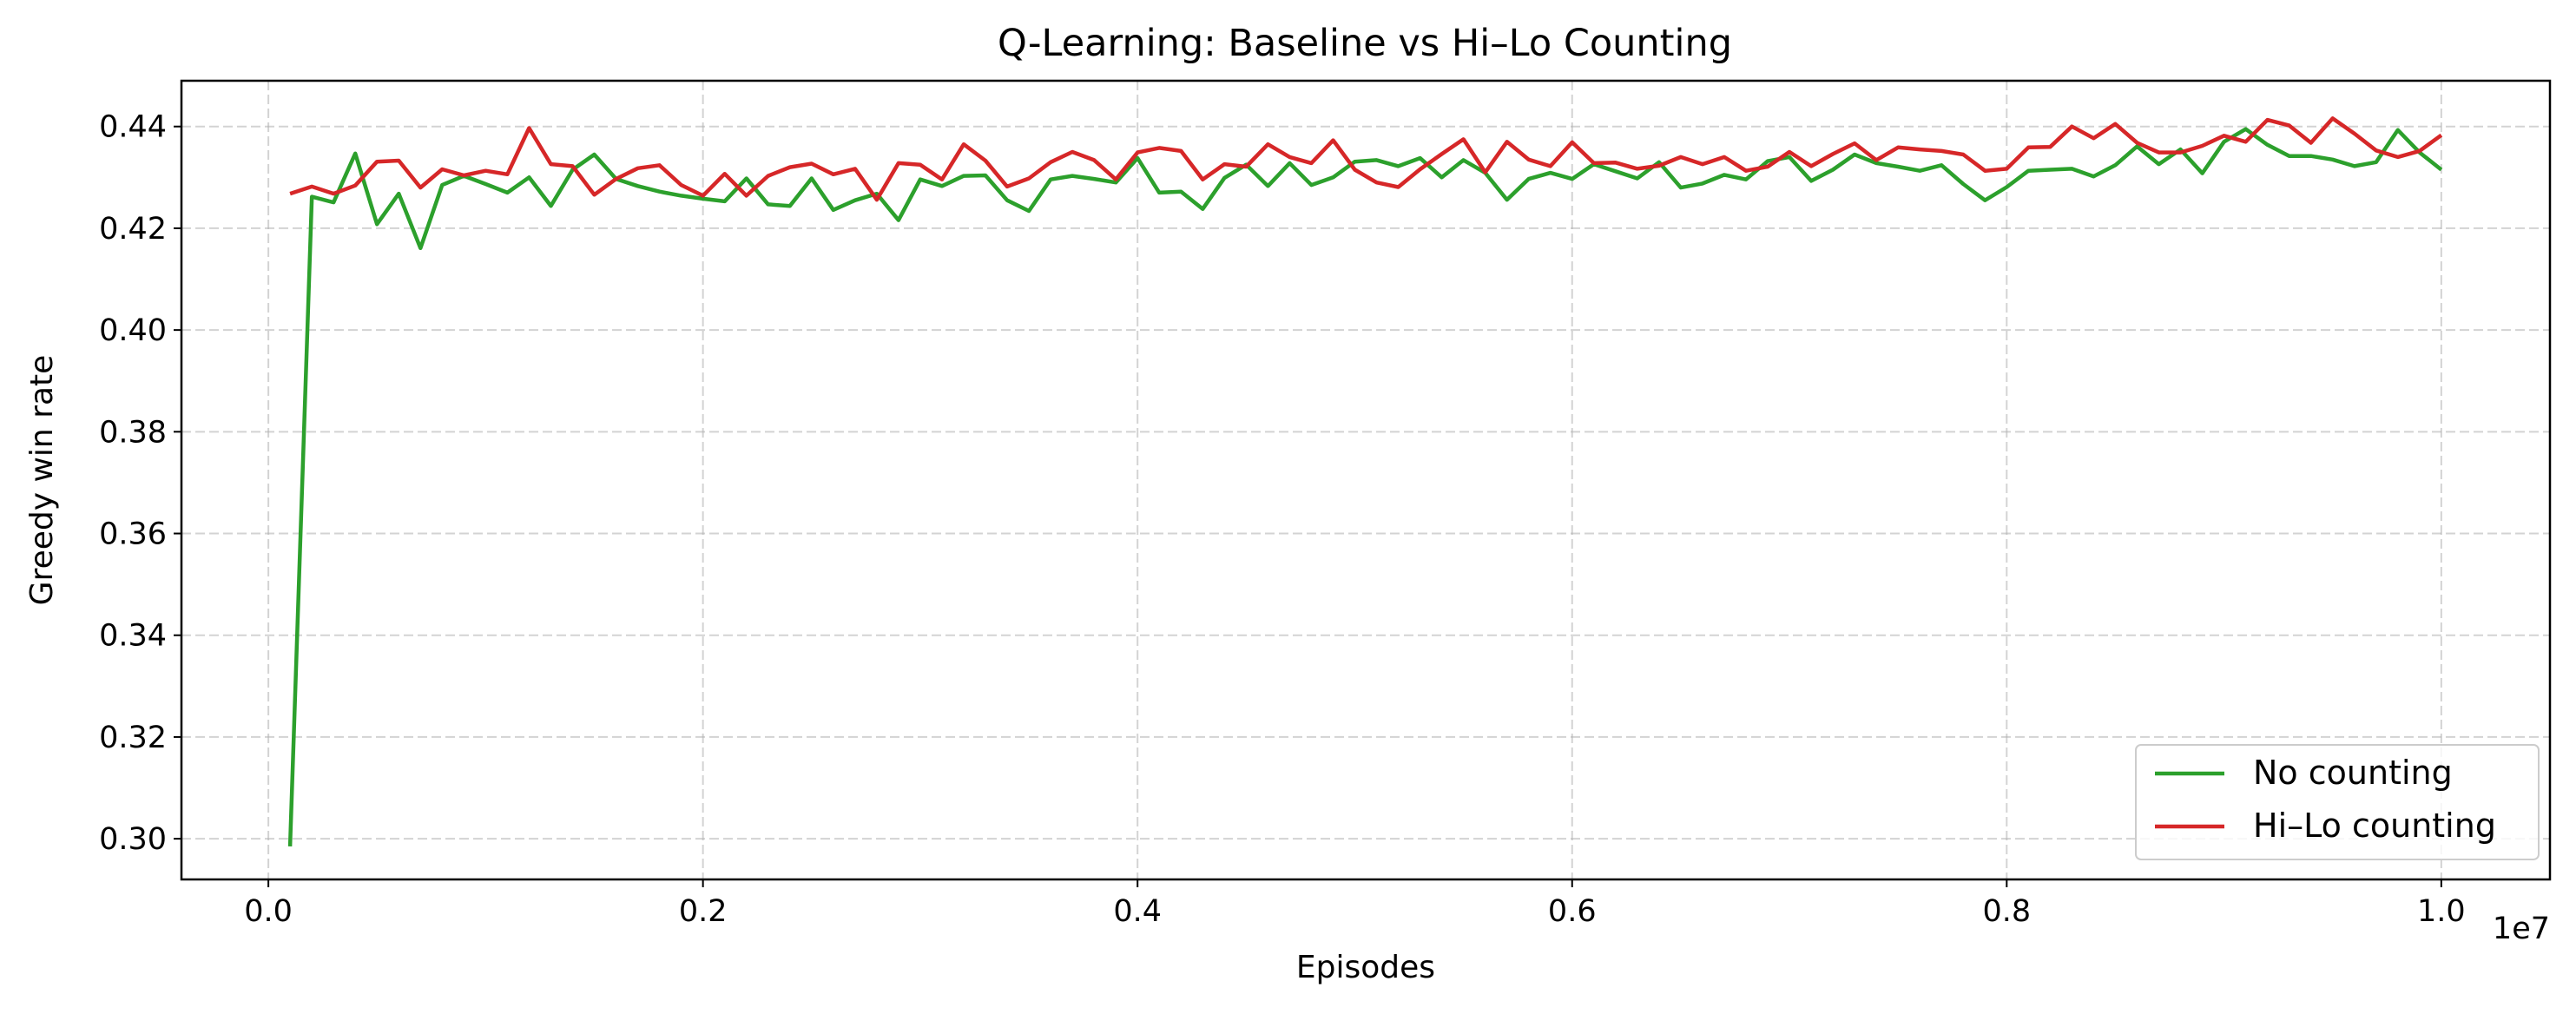 The height and width of the screenshot is (1014, 2576). Describe the element at coordinates (140, 484) in the screenshot. I see `y-axis-ticks: 0.30 0.32 0.34 0.36 0.38 0.40 0.42 0.44` at that location.